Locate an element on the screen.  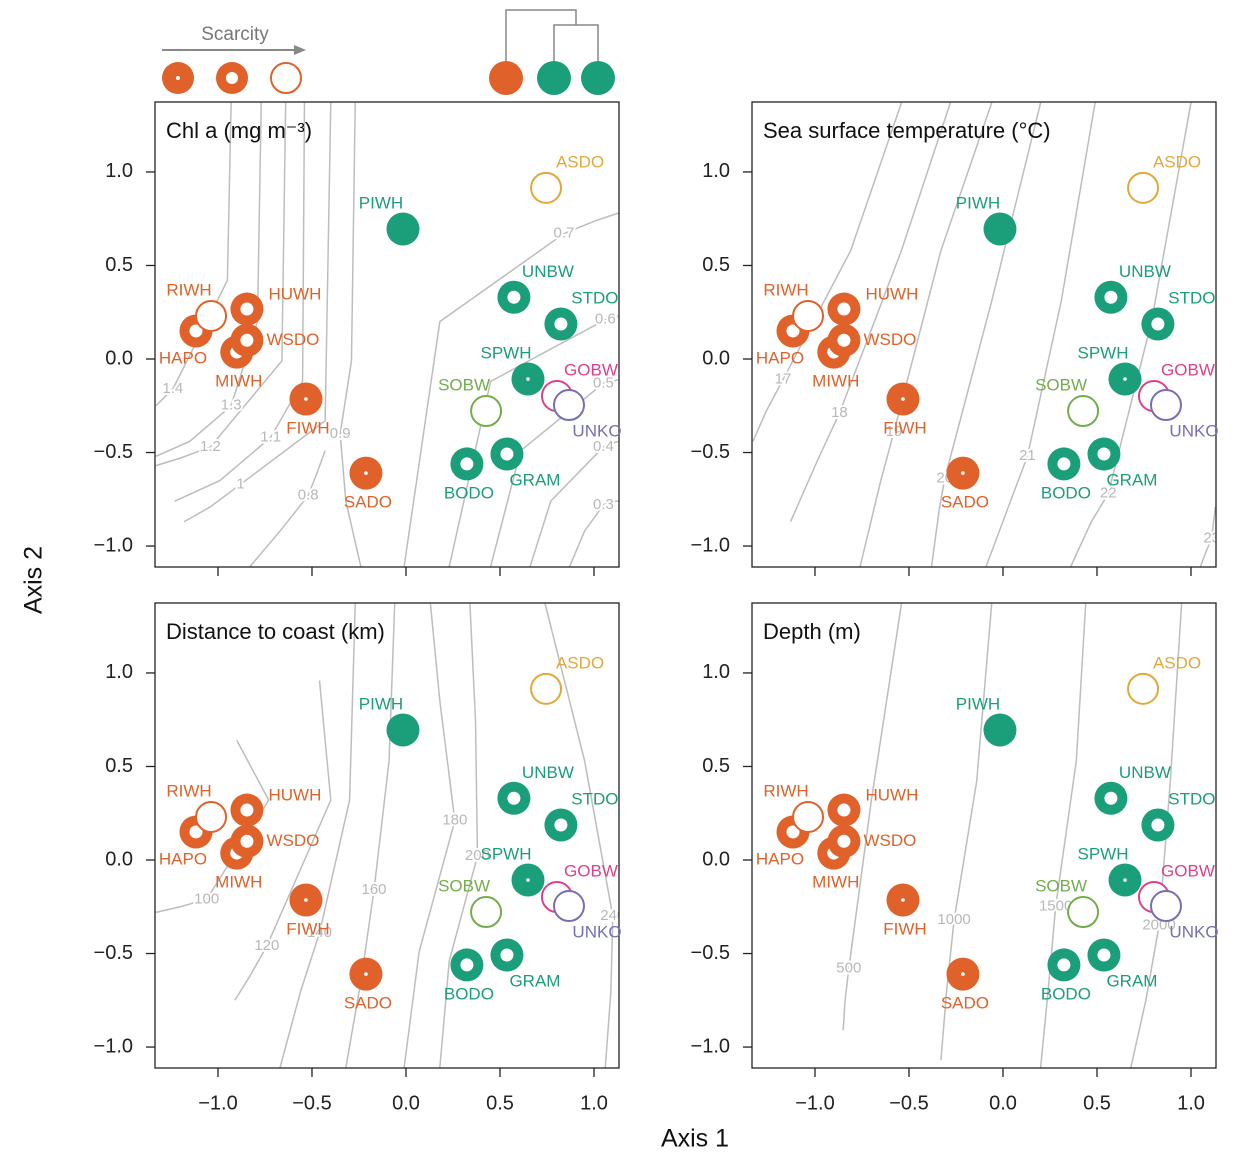
panel-title: Distance to coast (km) is located at coordinates (275, 631).